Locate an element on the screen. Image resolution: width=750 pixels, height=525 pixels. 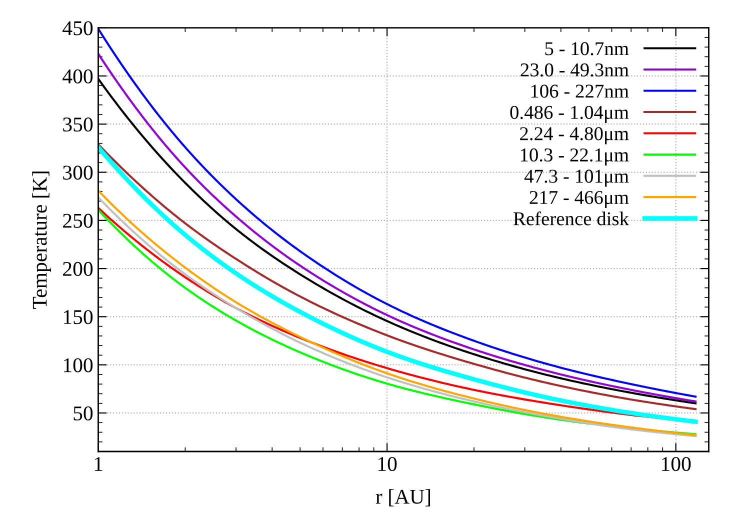
legend-label: 217 - 466μm is located at coordinates (579, 199).